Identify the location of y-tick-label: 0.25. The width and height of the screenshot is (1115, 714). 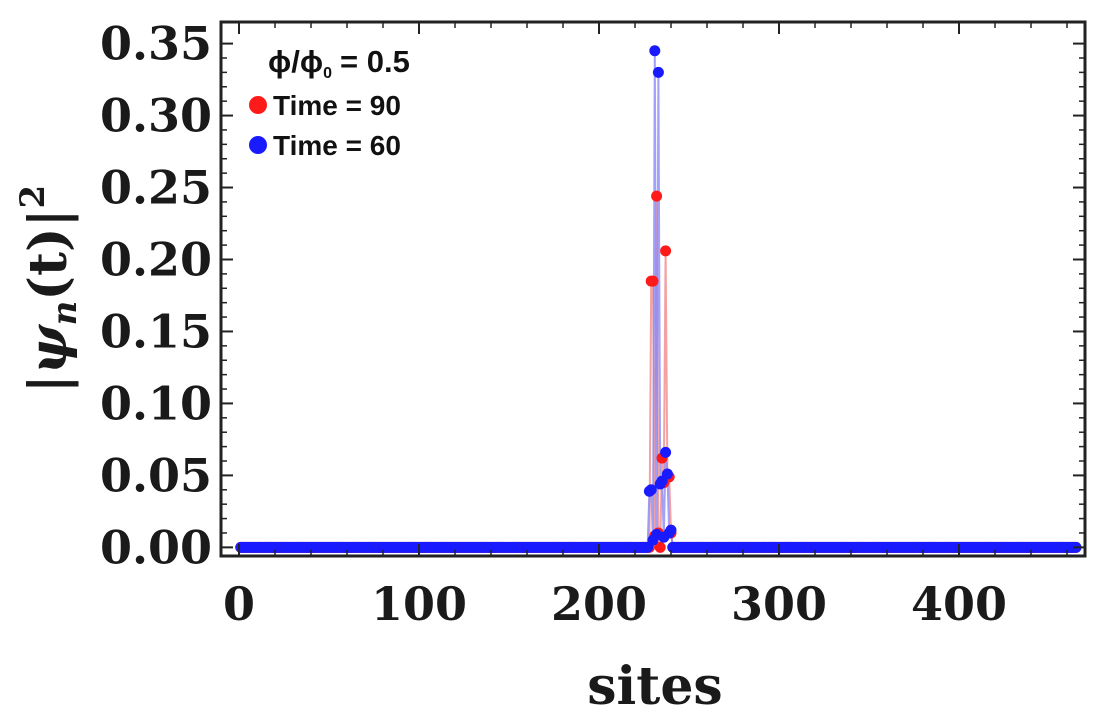
(156, 188).